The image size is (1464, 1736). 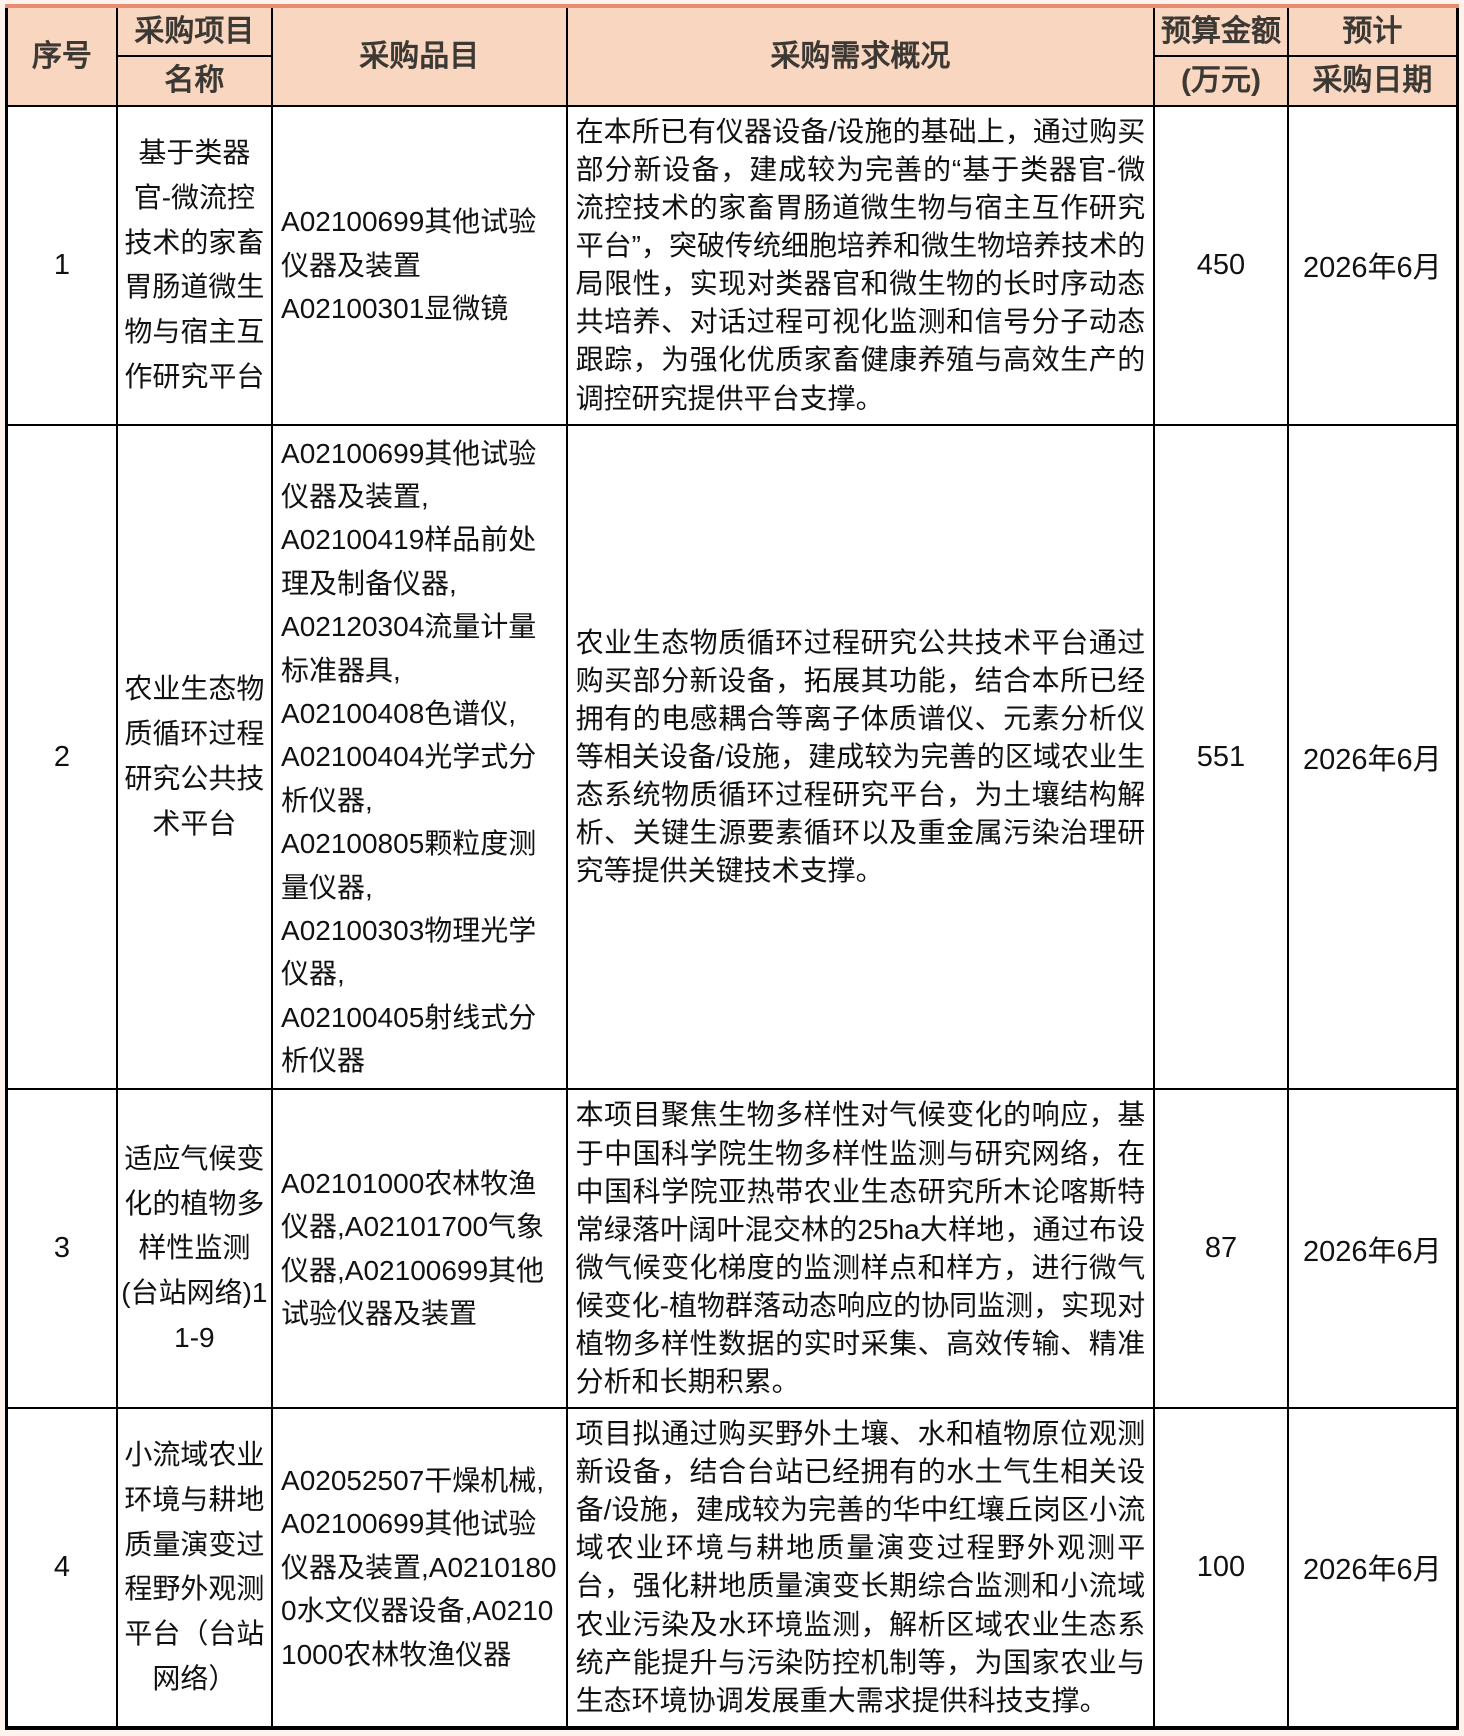 What do you see at coordinates (1221, 757) in the screenshot?
I see `budget-amount-cell: 551` at bounding box center [1221, 757].